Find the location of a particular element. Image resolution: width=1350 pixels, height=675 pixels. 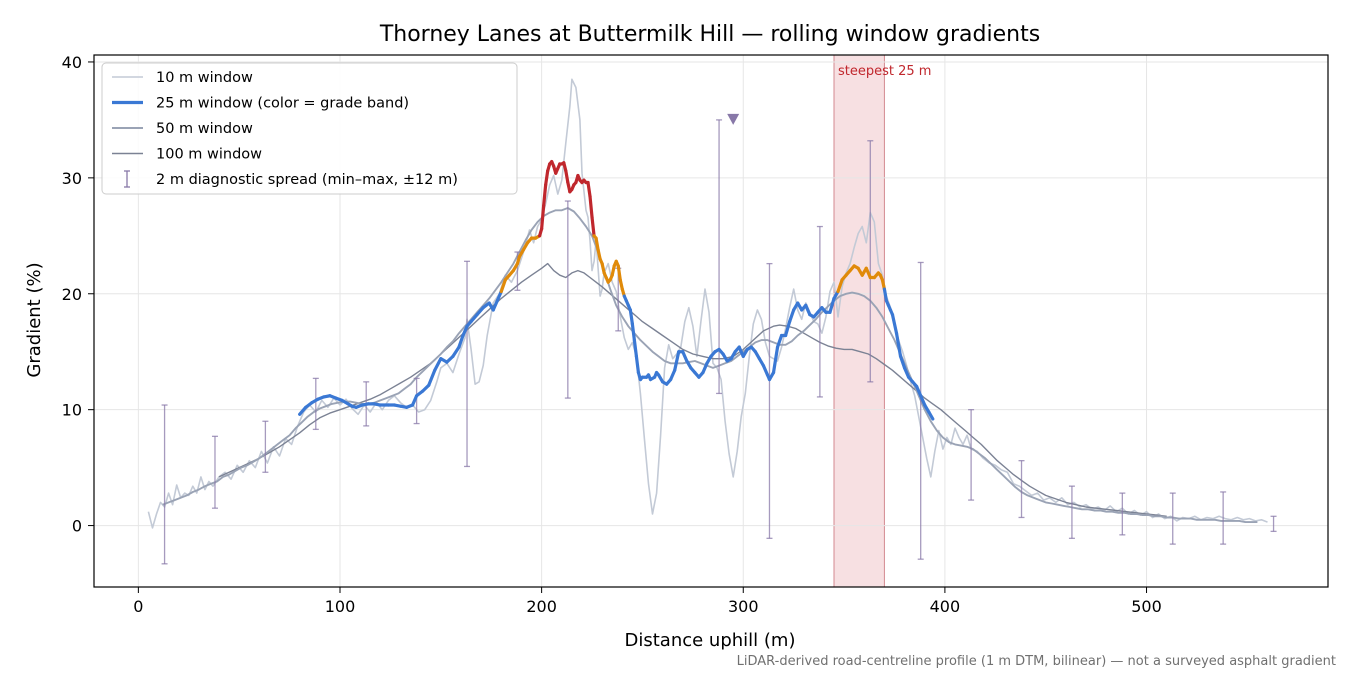

y-axis-label: Gradient (%) is located at coordinates (34, 319).